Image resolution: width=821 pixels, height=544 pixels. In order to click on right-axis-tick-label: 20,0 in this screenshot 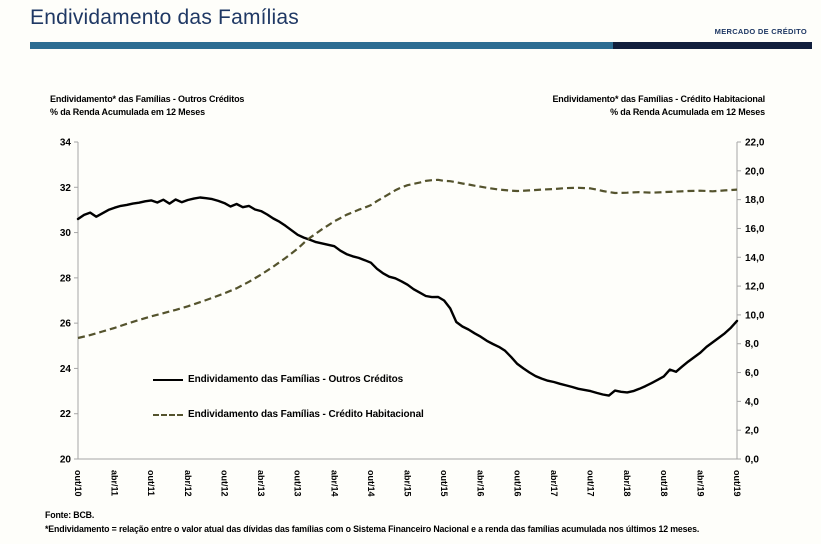, I will do `click(755, 171)`.